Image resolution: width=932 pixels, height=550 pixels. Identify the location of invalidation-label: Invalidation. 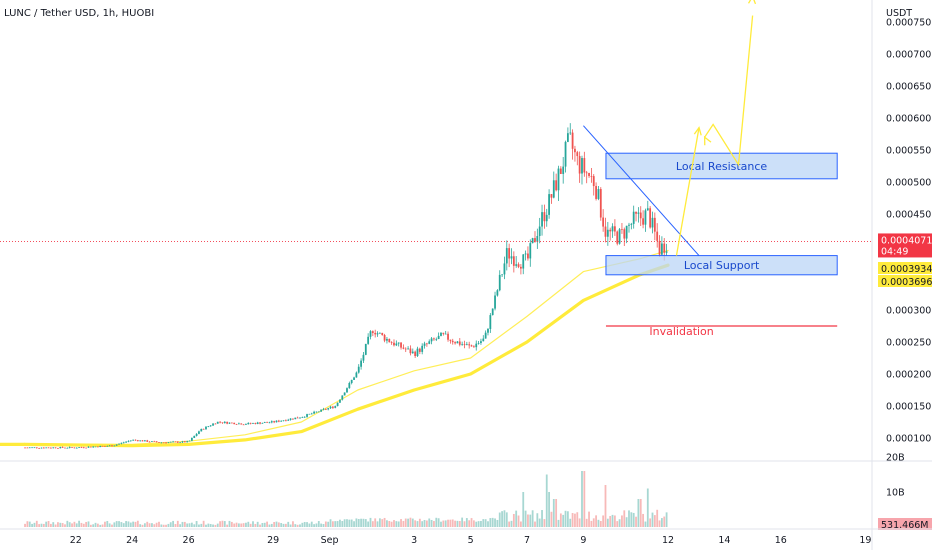
(681, 331).